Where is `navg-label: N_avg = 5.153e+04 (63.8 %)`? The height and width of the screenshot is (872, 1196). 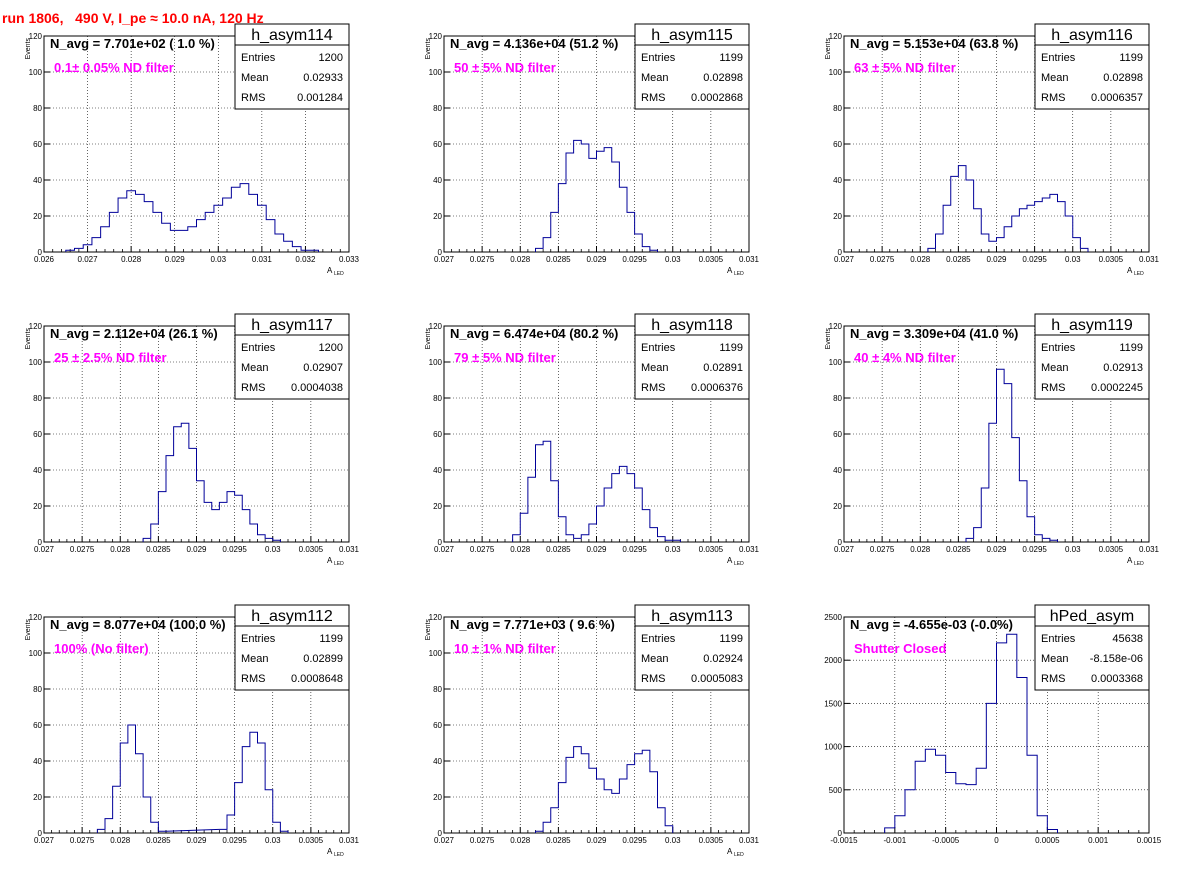 navg-label: N_avg = 5.153e+04 (63.8 %) is located at coordinates (934, 43).